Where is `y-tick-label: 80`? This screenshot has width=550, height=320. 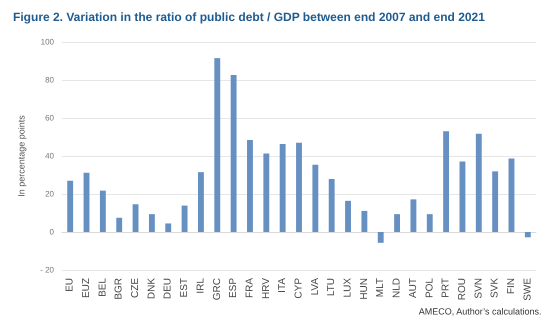
y-tick-label: 80 is located at coordinates (50, 80).